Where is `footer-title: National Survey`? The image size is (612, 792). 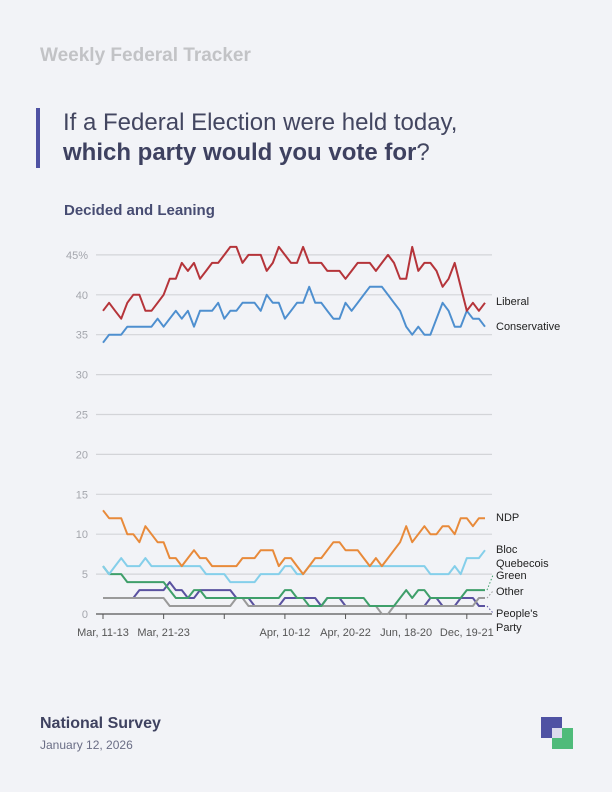 footer-title: National Survey is located at coordinates (100, 723).